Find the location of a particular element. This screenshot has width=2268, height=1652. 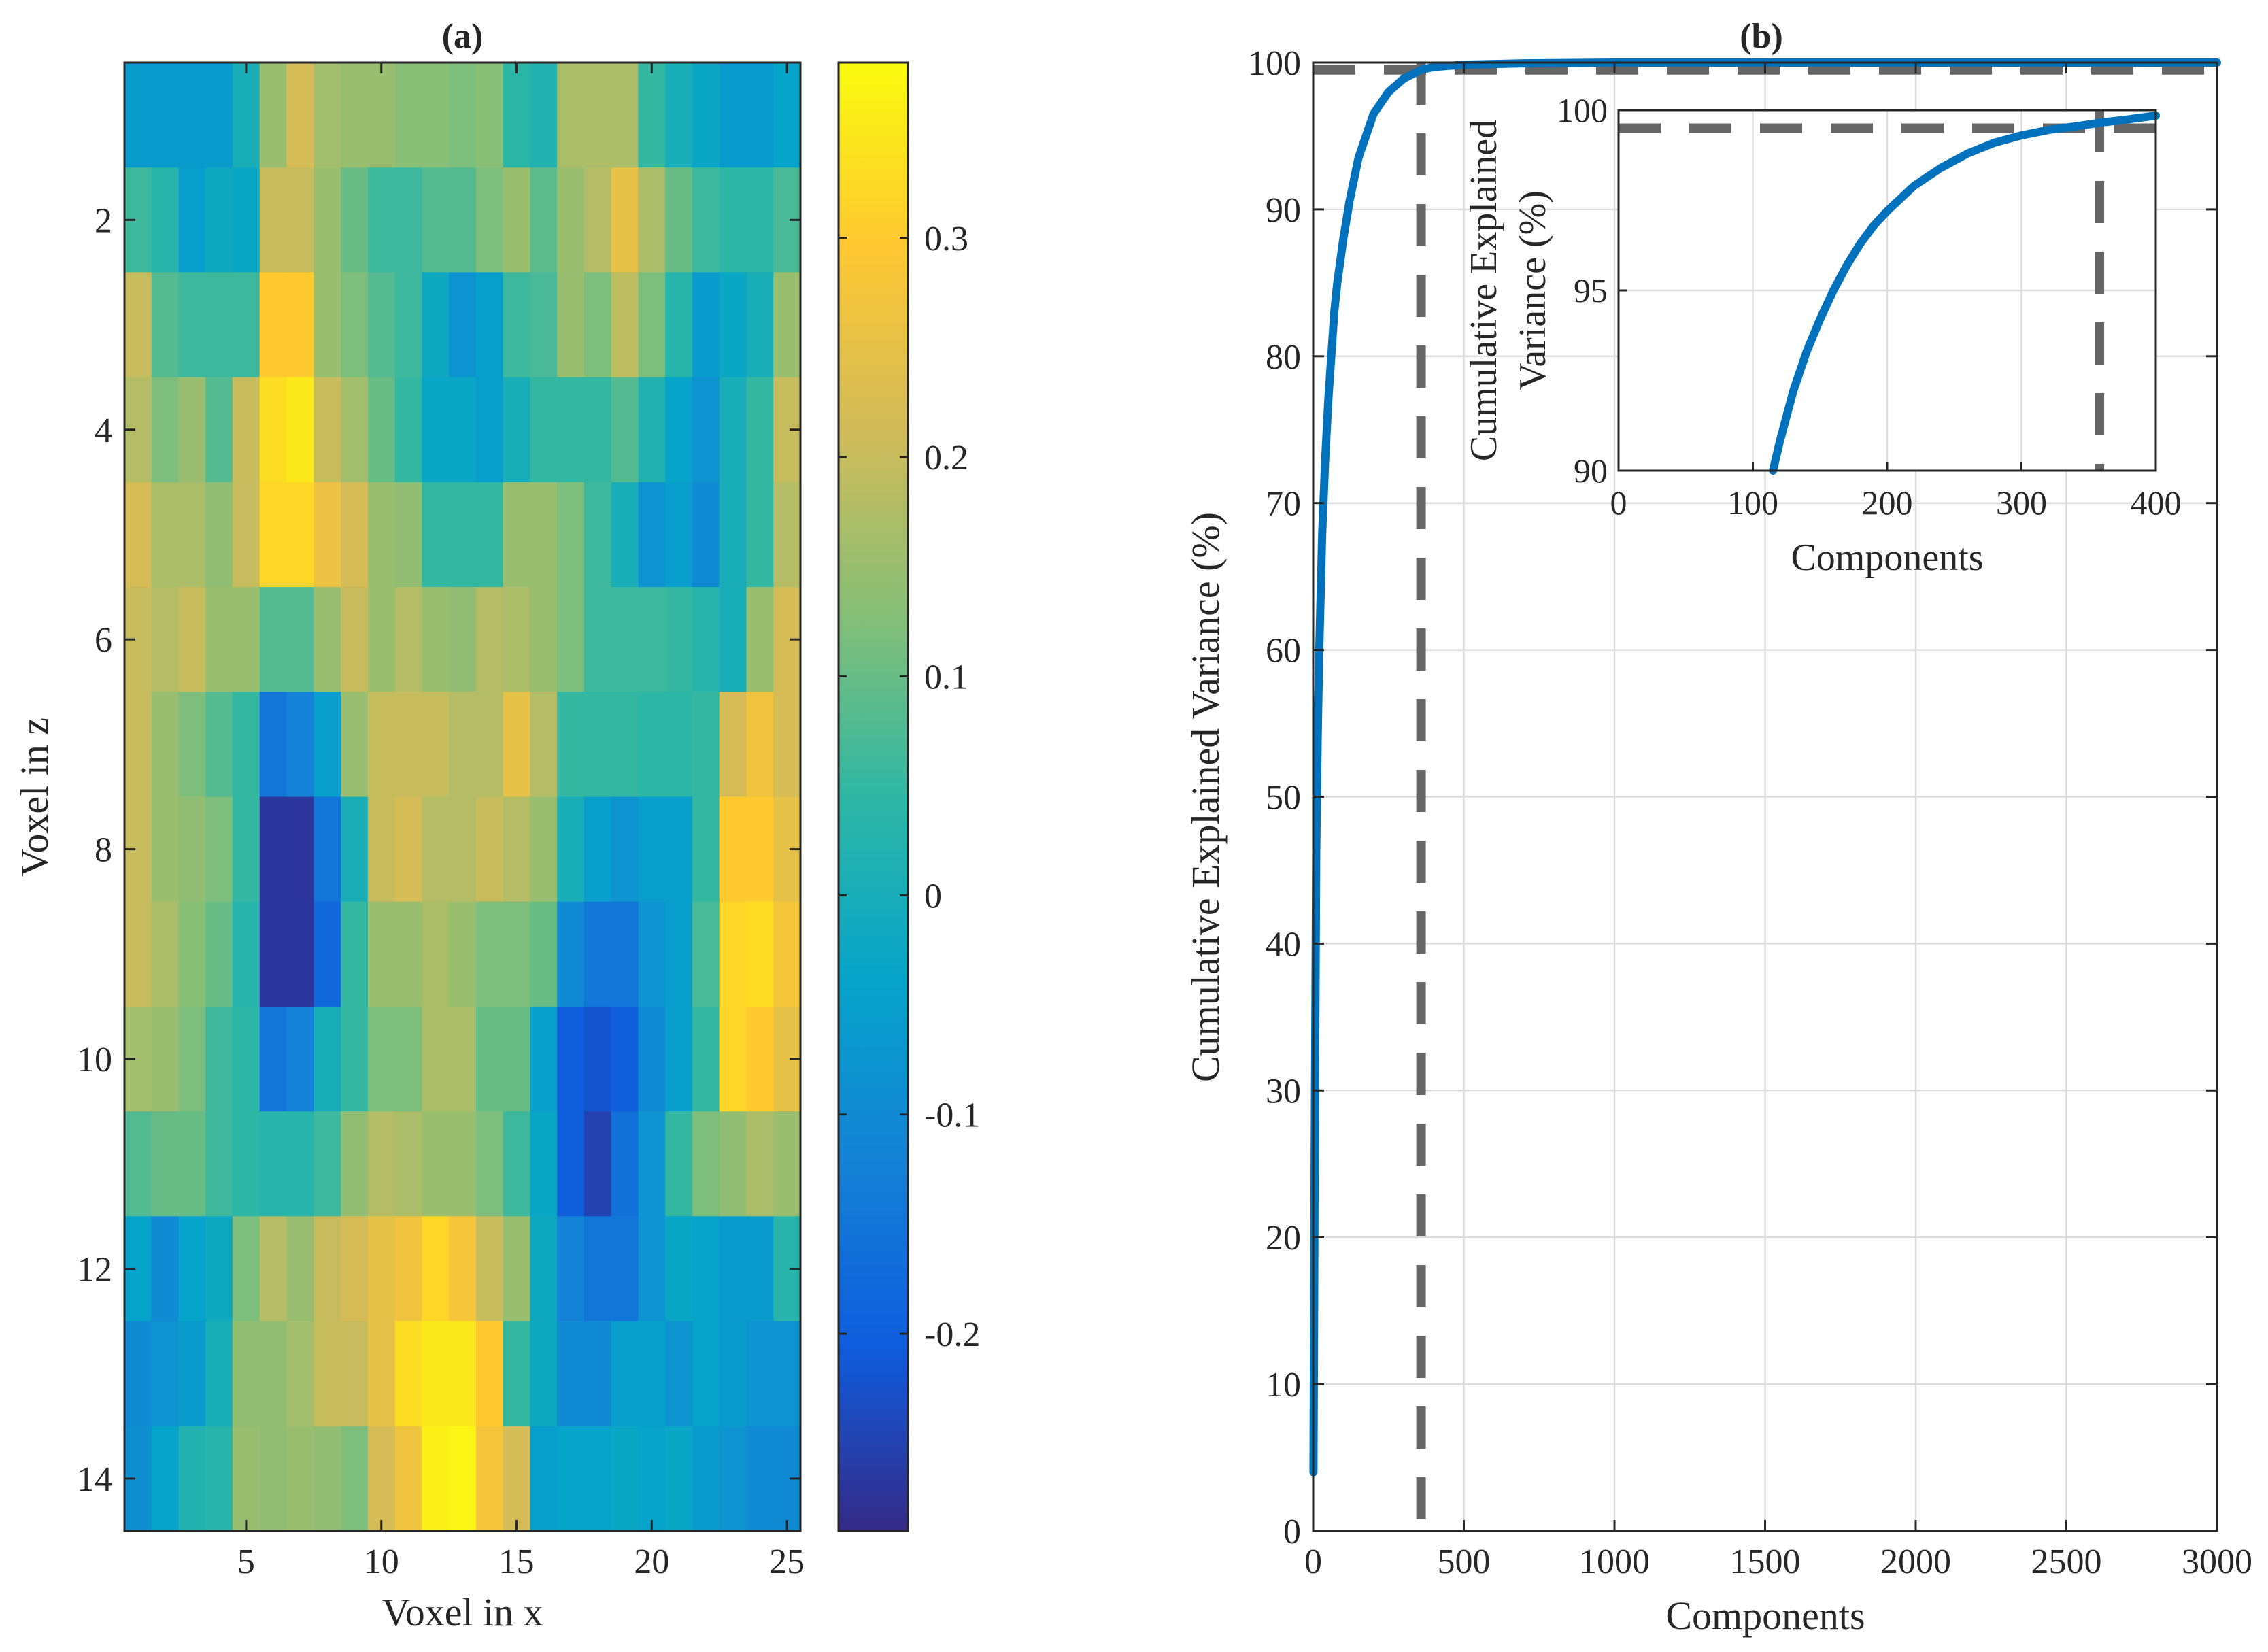

variance-xtick-label: 500 is located at coordinates (1464, 1562).